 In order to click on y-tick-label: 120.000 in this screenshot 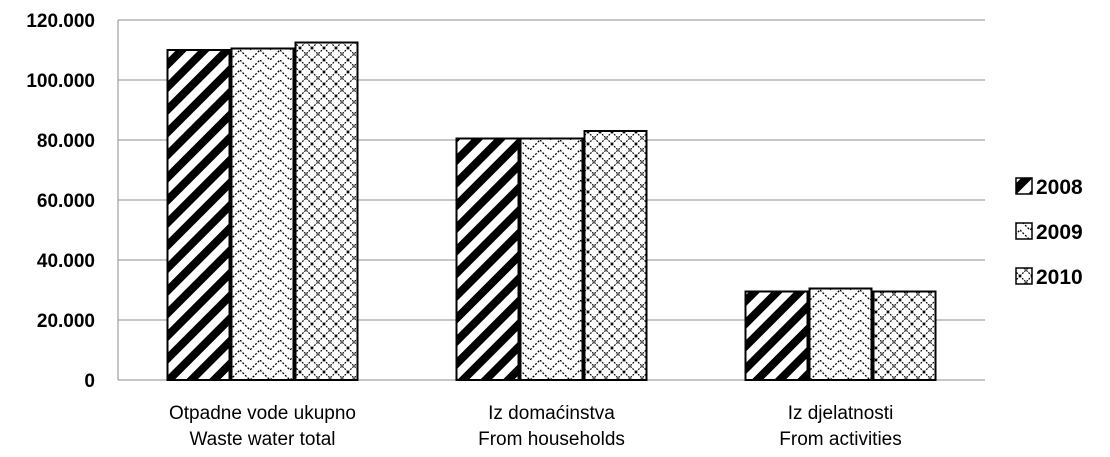, I will do `click(60, 21)`.